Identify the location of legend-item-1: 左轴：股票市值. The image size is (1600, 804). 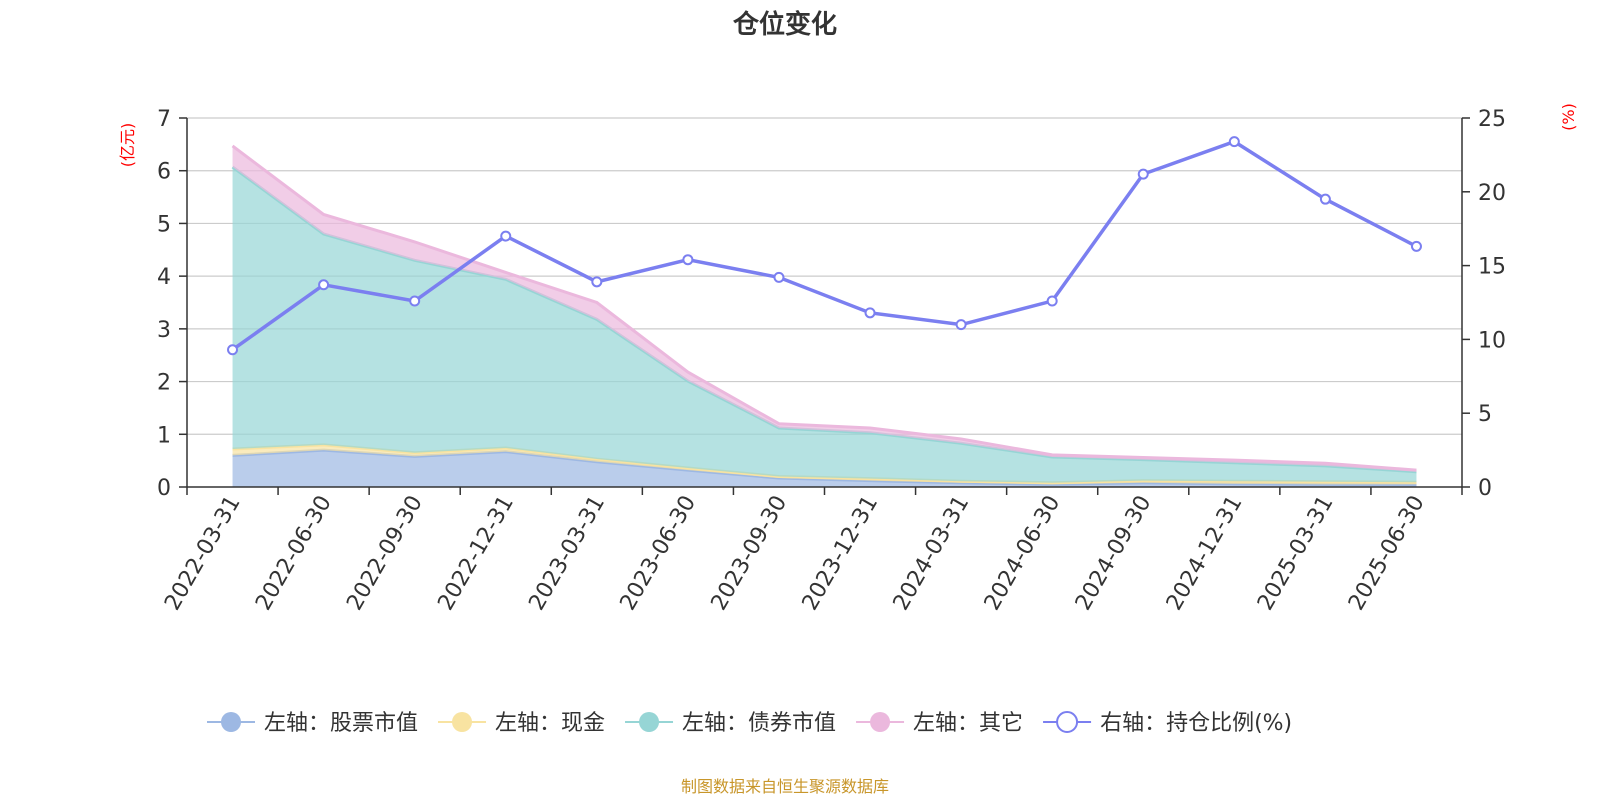
(312, 723).